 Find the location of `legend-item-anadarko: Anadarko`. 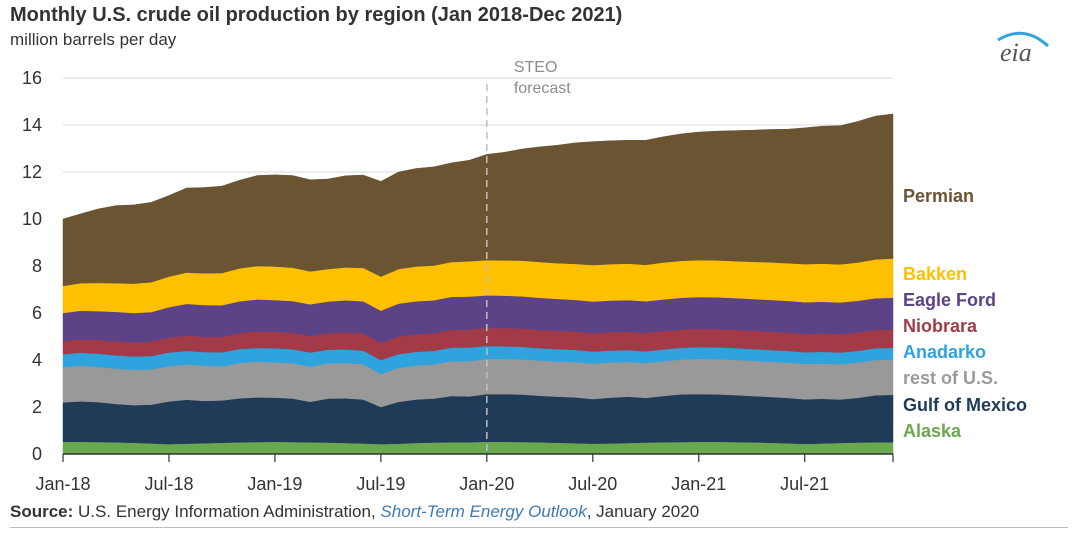

legend-item-anadarko: Anadarko is located at coordinates (945, 352).